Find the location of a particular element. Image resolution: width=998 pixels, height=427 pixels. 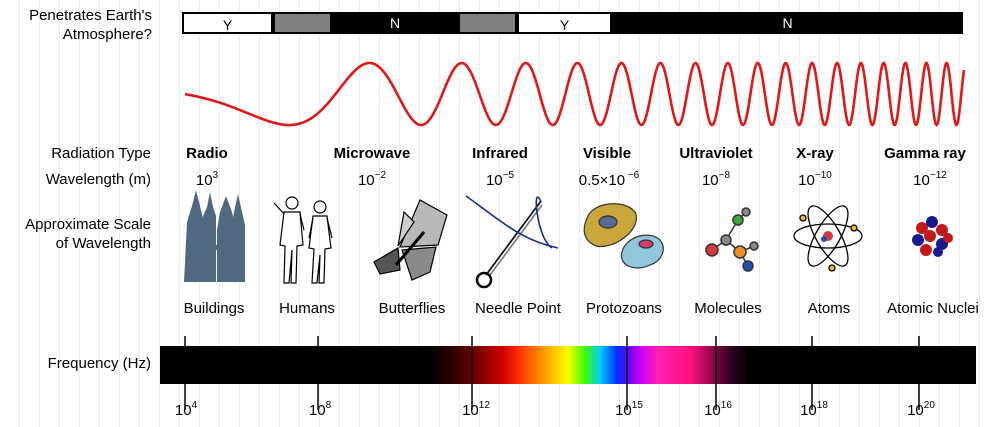

atmosphere-segment-n2: N is located at coordinates (787, 23).